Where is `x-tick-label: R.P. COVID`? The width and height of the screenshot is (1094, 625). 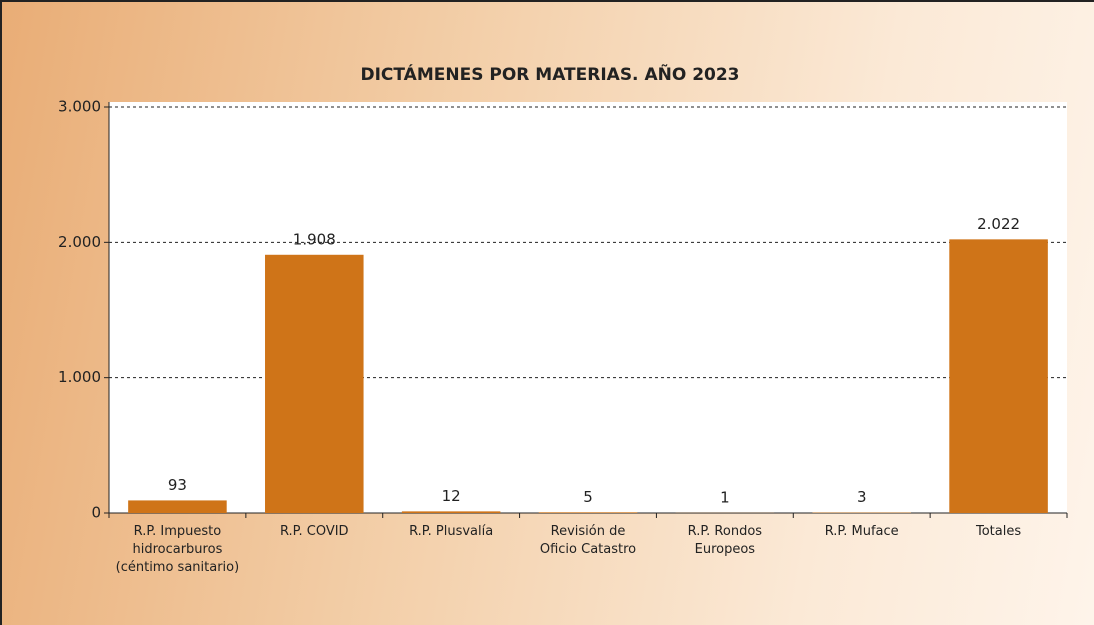 x-tick-label: R.P. COVID is located at coordinates (314, 531).